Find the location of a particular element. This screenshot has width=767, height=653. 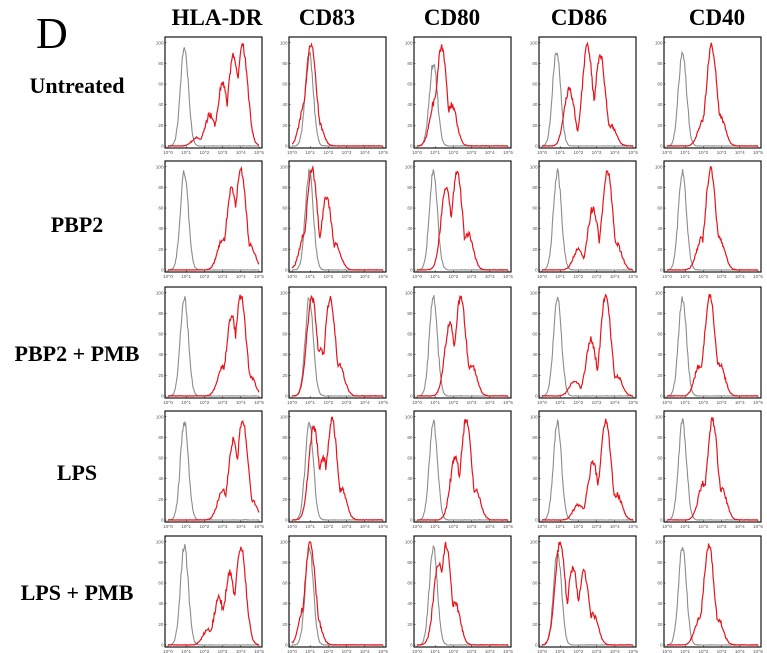

plot-lps-hla-dr: 0 20 40 60 80 100 10^0 10^1 10^2 10^3 10^4 10^5 is located at coordinates (210, 469).